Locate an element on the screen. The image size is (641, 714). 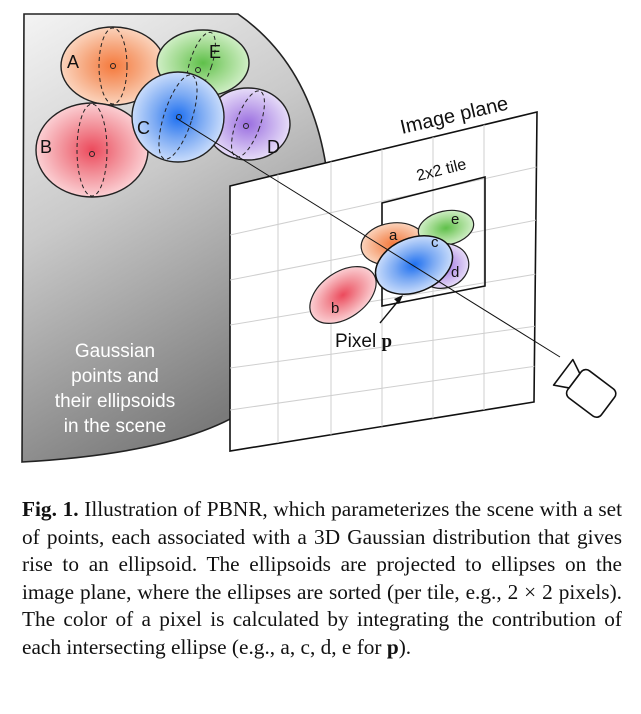
label-ellipse-b: b is located at coordinates (335, 308).